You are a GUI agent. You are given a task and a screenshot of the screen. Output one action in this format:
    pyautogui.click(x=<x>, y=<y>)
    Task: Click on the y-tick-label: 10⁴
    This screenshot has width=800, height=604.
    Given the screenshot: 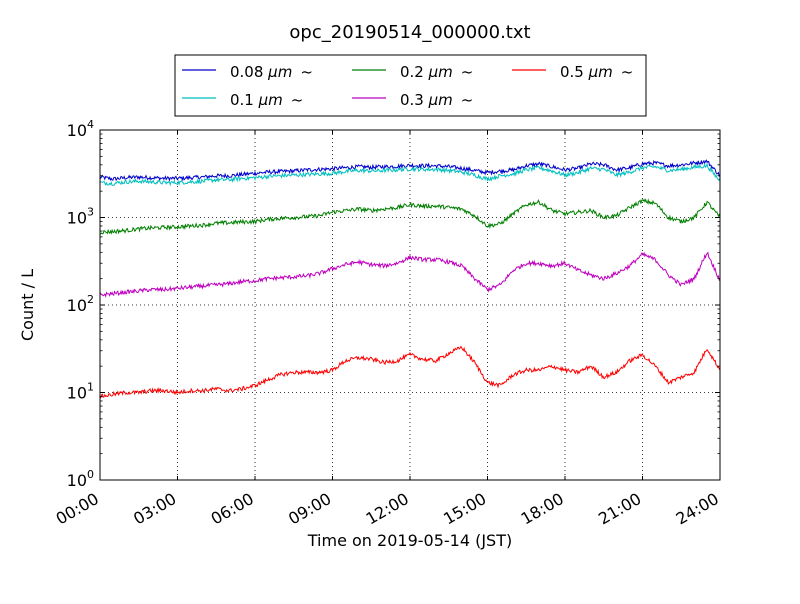 What is the action you would take?
    pyautogui.click(x=80, y=129)
    